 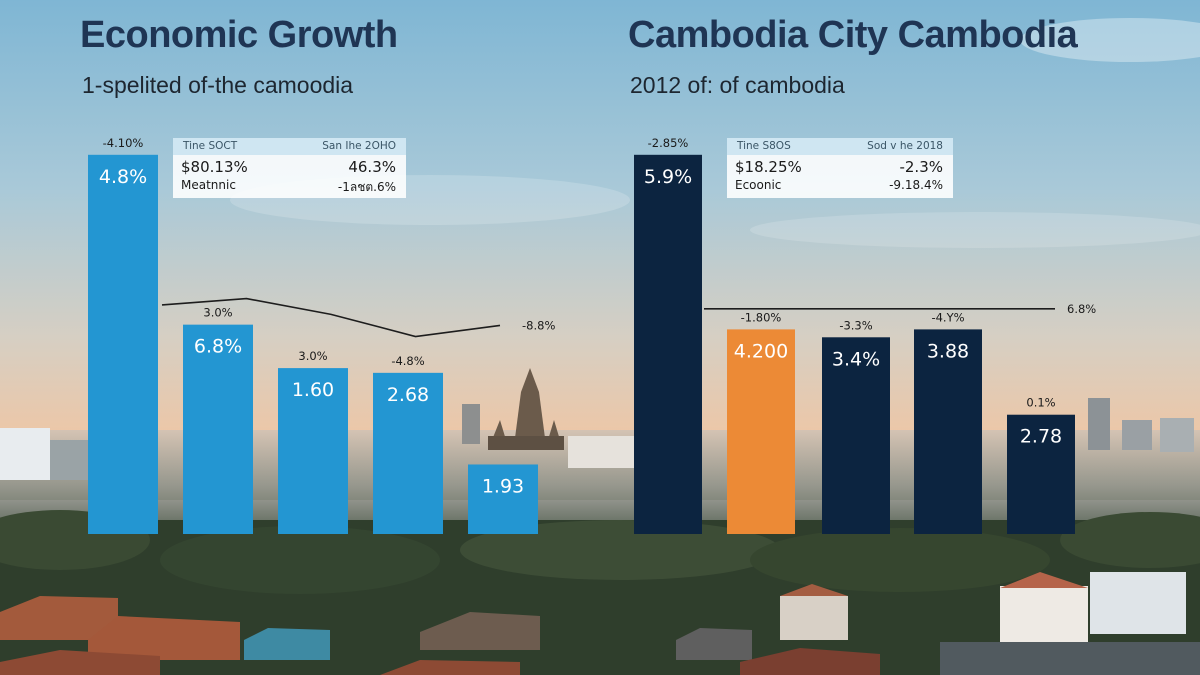 What do you see at coordinates (372, 167) in the screenshot?
I see `legend-value: 46.3%` at bounding box center [372, 167].